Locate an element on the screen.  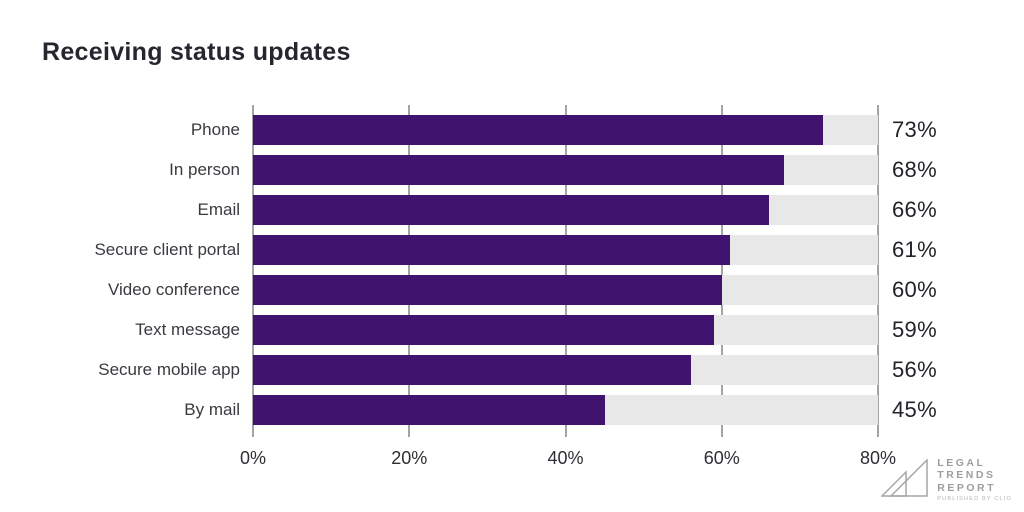
x-axis-tick-label: 60% is located at coordinates (721, 458).